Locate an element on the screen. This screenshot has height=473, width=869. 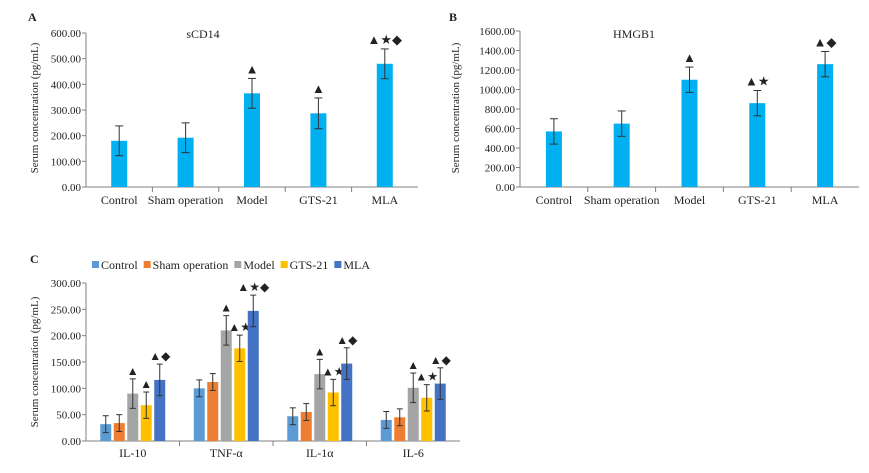
chart-b-category-label: GTS-21 is located at coordinates (757, 200).